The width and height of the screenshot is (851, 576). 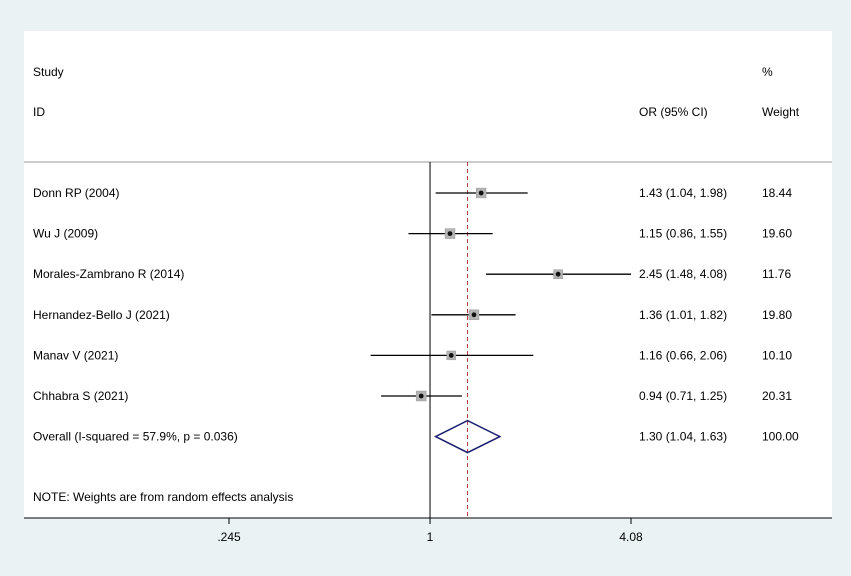 What do you see at coordinates (780, 437) in the screenshot?
I see `overall-weight: 100.00` at bounding box center [780, 437].